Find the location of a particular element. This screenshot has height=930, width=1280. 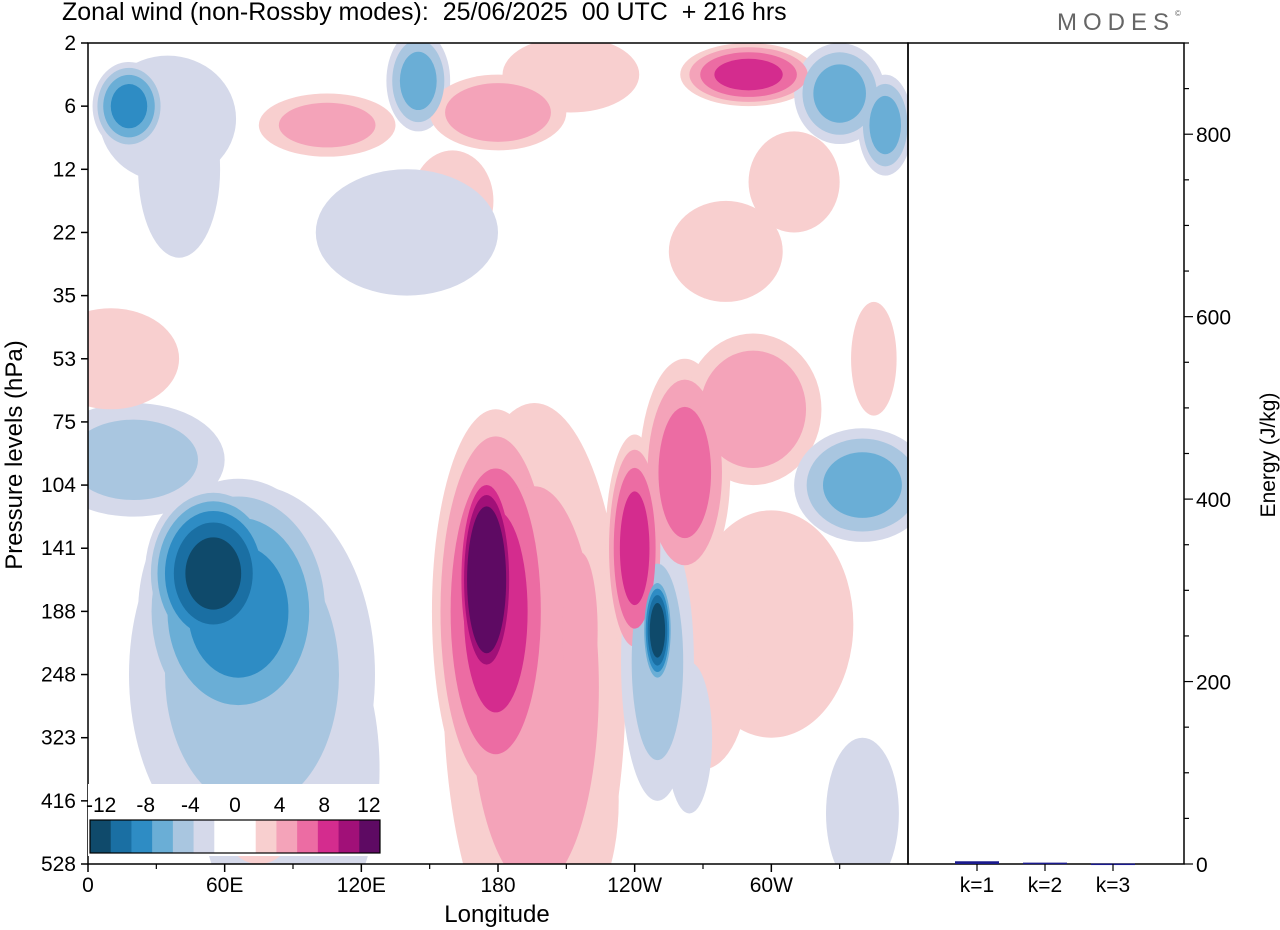

x-tick-label: 60W is located at coordinates (771, 885).